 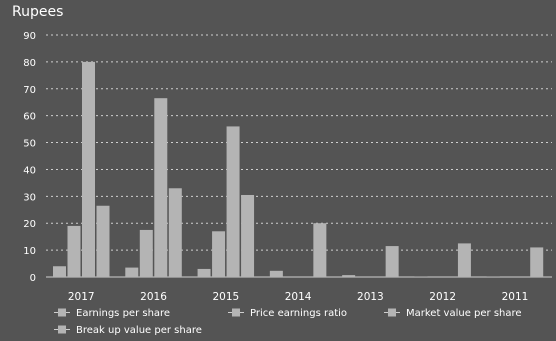 I want to click on legend-item-break-up-value-per-share: Break up value per share, so click(x=128, y=330).